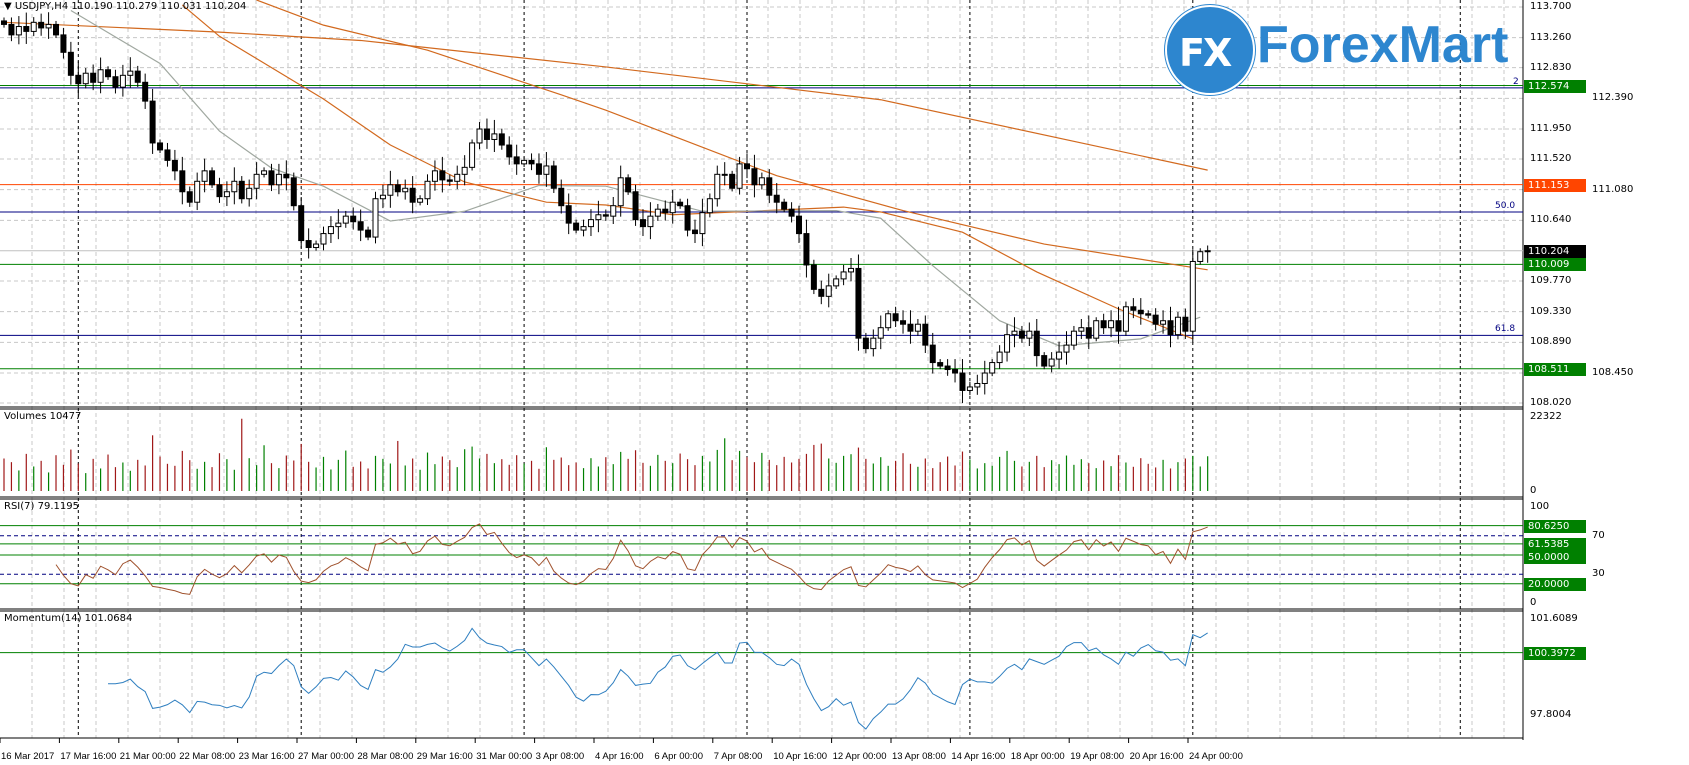  What do you see at coordinates (385, 756) in the screenshot?
I see `time-label: 28 Mar 08:00` at bounding box center [385, 756].